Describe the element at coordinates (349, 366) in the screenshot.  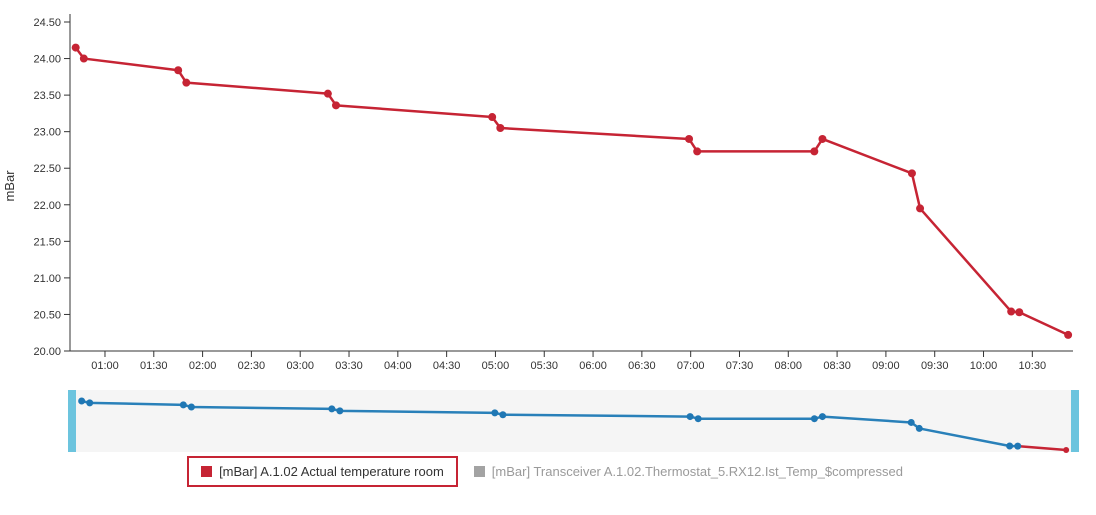
I see `x-axis-tick-label: 03:30` at that location.